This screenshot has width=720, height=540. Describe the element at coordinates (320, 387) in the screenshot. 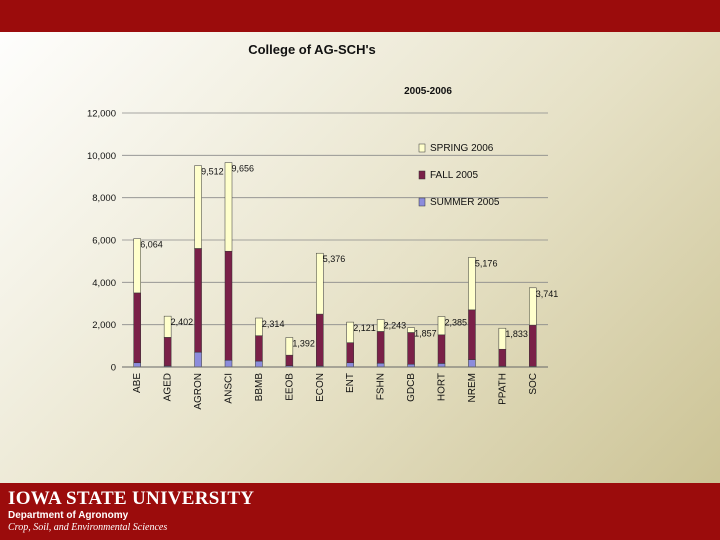

I see `x-tick-label: ECON` at that location.